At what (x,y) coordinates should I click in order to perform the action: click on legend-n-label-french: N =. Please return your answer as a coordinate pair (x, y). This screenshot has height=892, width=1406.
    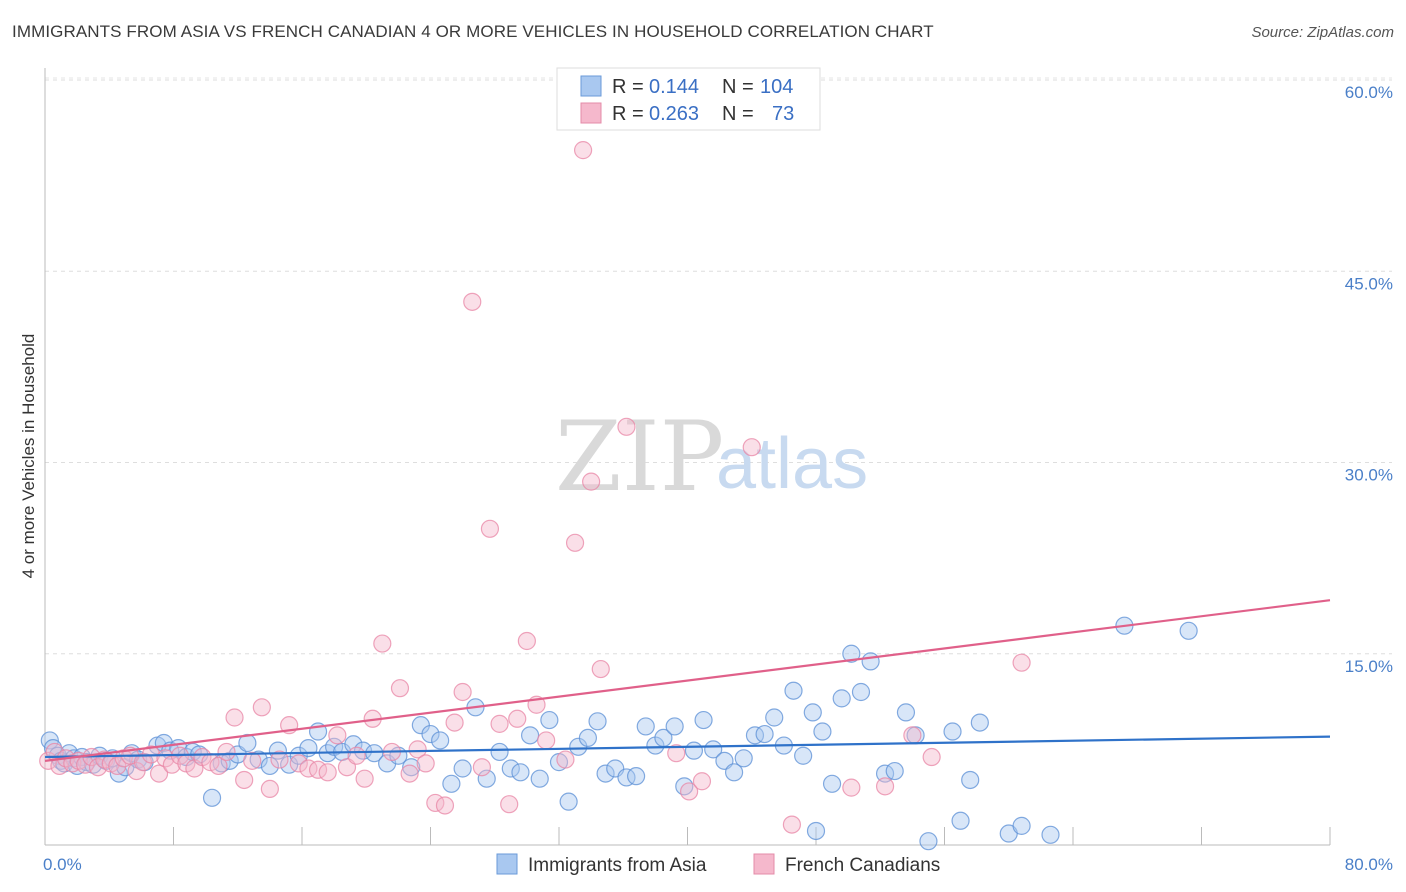
    Looking at the image, I should click on (738, 114).